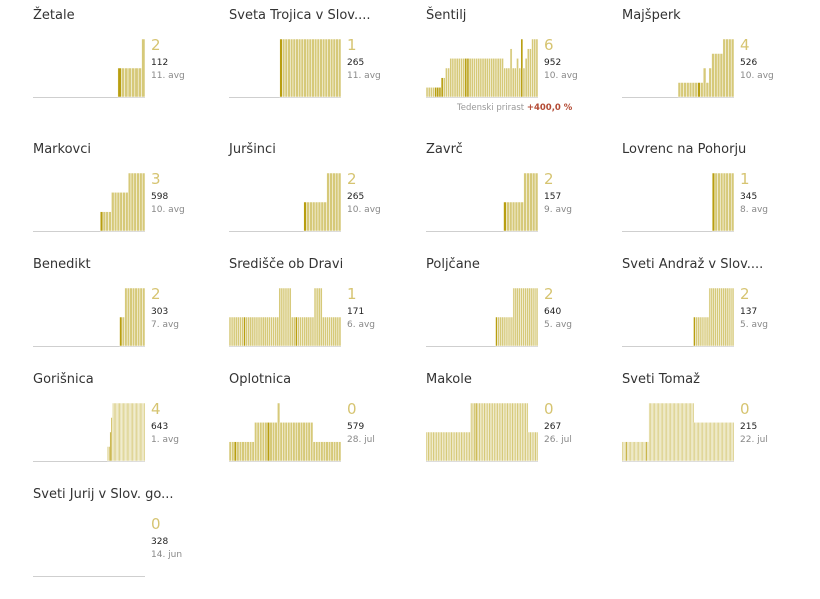 The image size is (820, 599). What do you see at coordinates (356, 63) in the screenshot?
I see `total-count: 265` at bounding box center [356, 63].